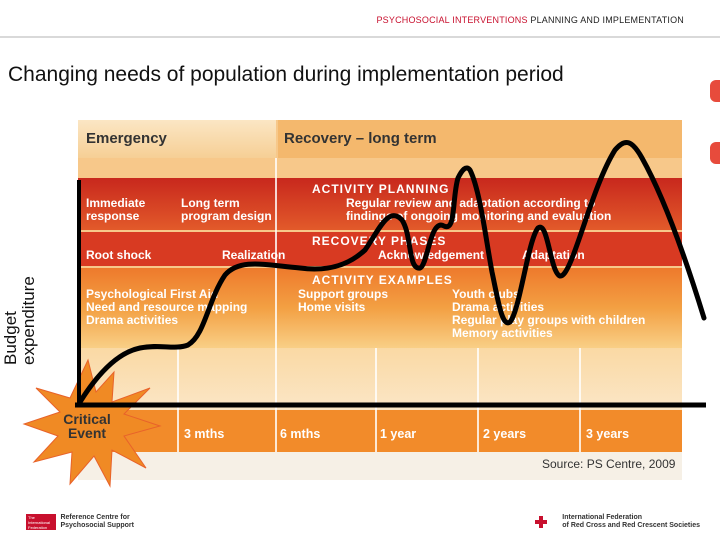  Describe the element at coordinates (381, 189) in the screenshot. I see `planning-title: ACTIVITY PLANNING` at that location.